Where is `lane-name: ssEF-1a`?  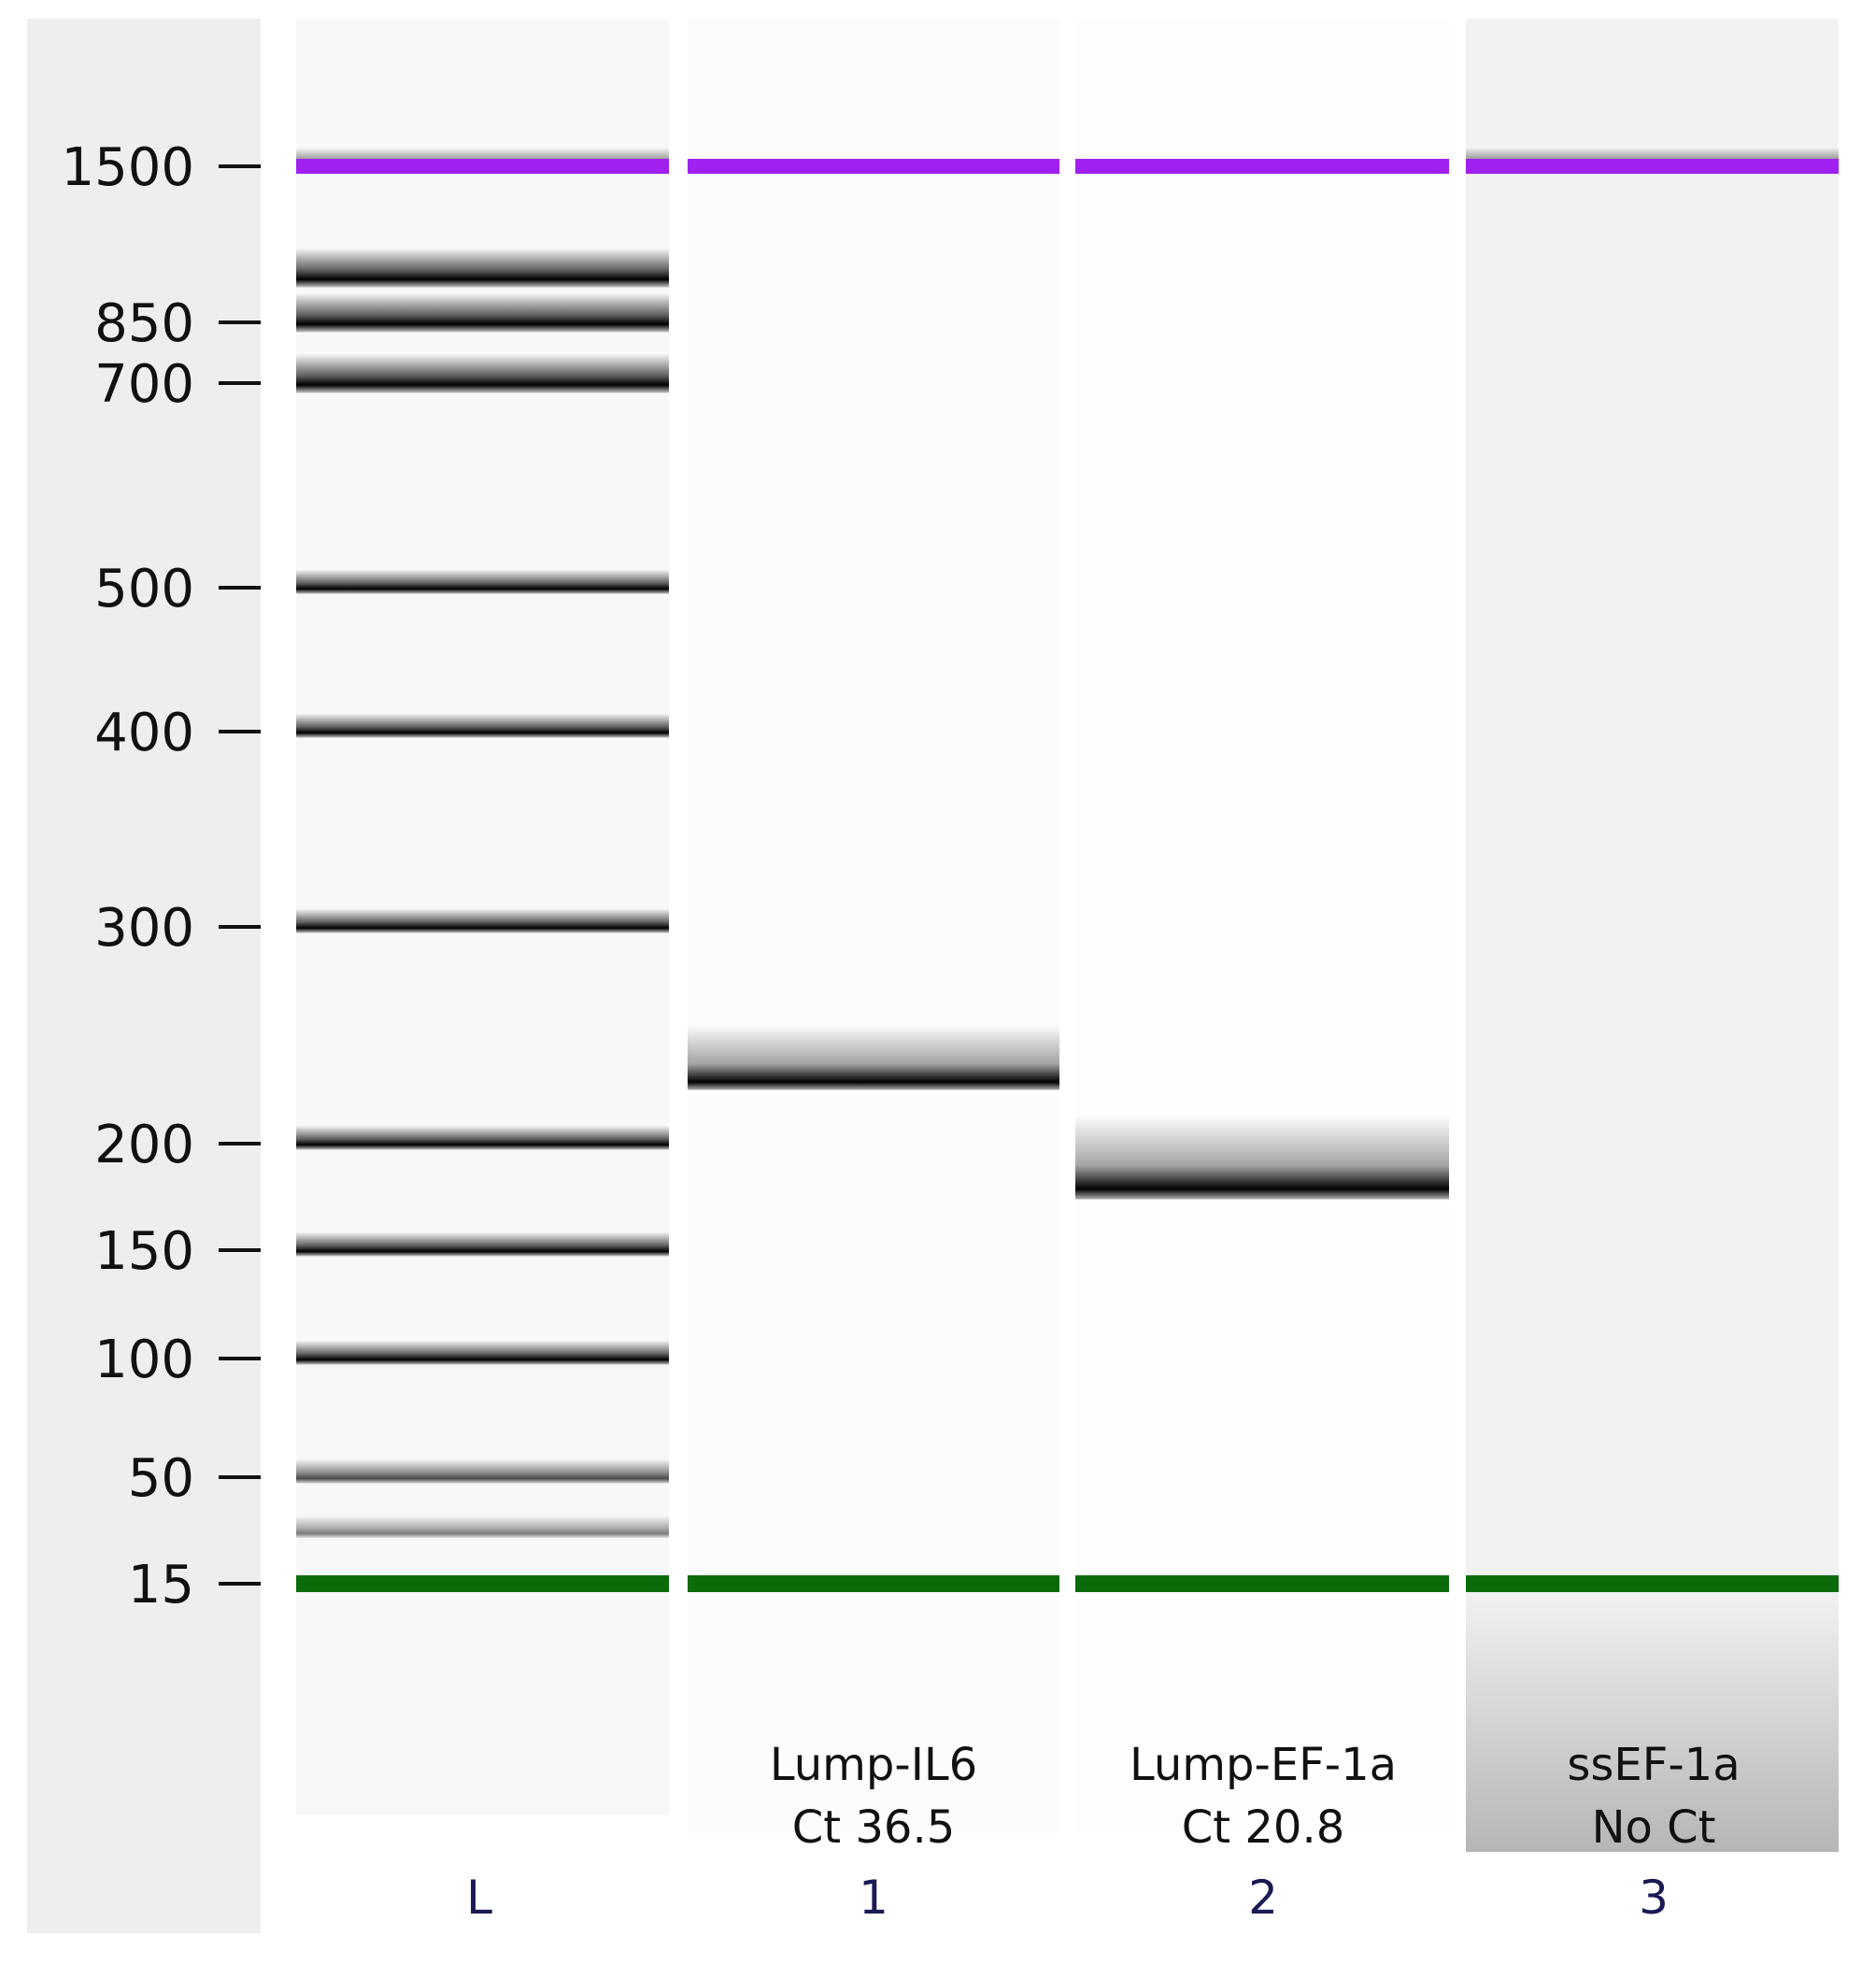 lane-name: ssEF-1a is located at coordinates (1654, 1765).